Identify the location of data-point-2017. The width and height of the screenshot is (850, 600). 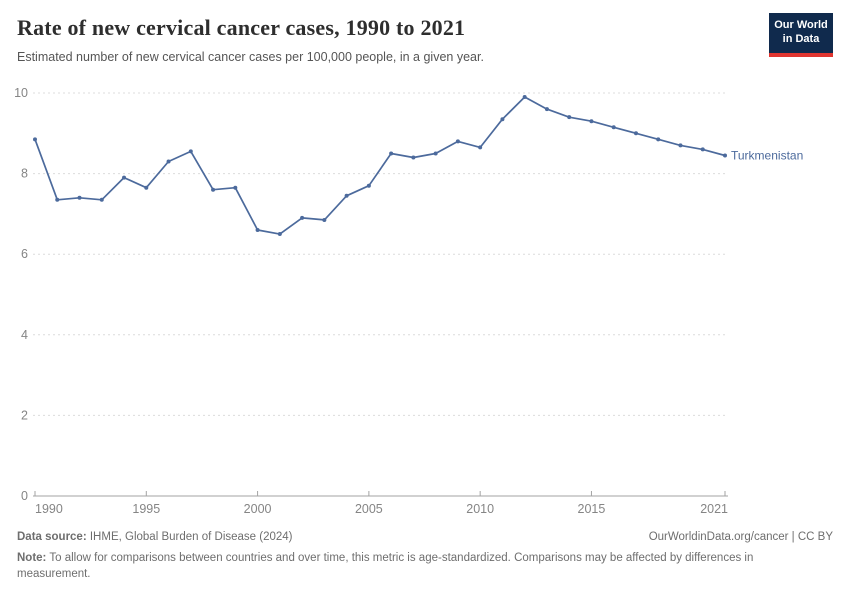
(635, 133).